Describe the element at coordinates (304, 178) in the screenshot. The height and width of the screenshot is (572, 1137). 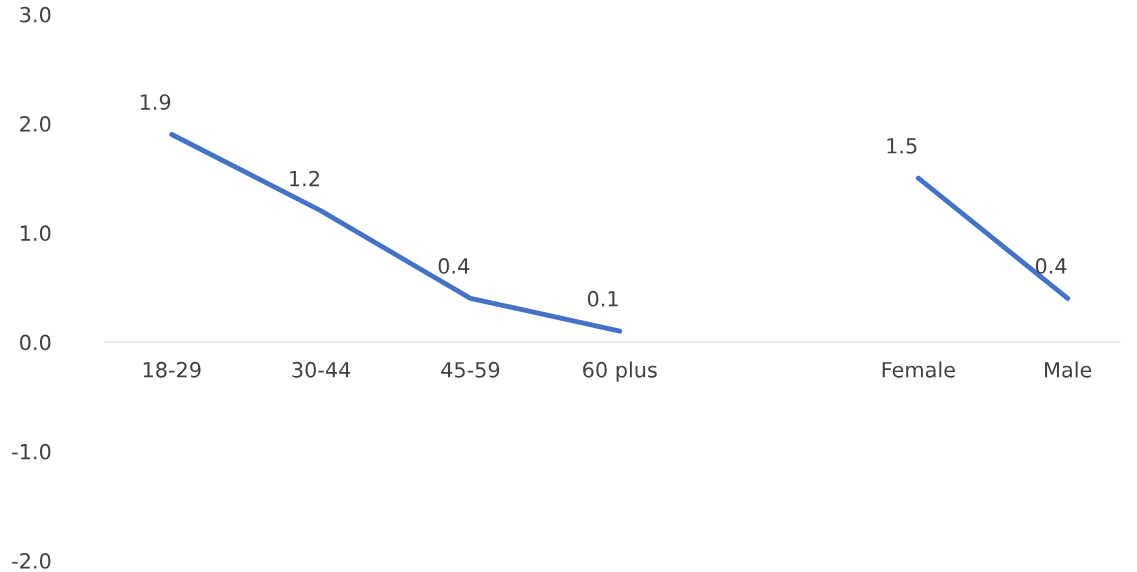
I see `data-label: 1.2` at that location.